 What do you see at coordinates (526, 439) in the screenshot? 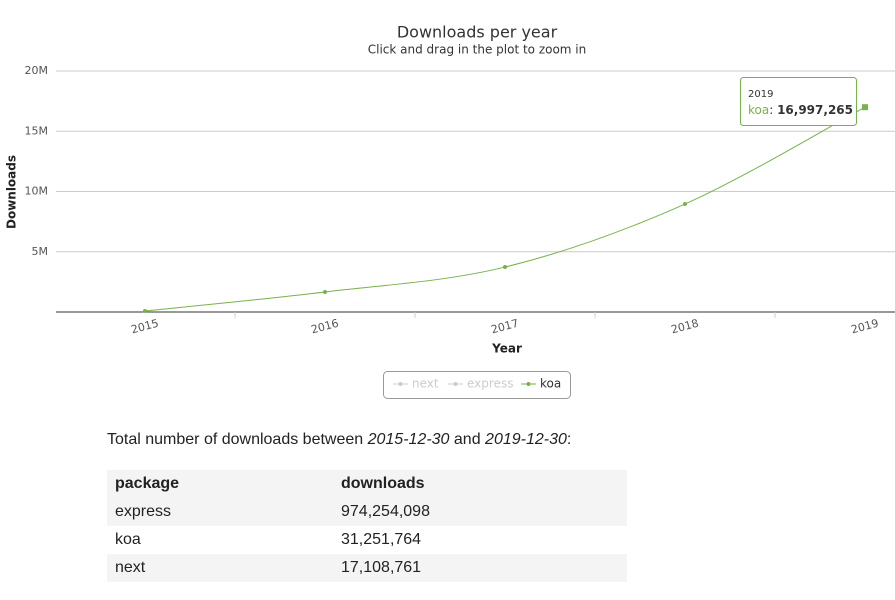
I see `end-date: 2019-12-30` at bounding box center [526, 439].